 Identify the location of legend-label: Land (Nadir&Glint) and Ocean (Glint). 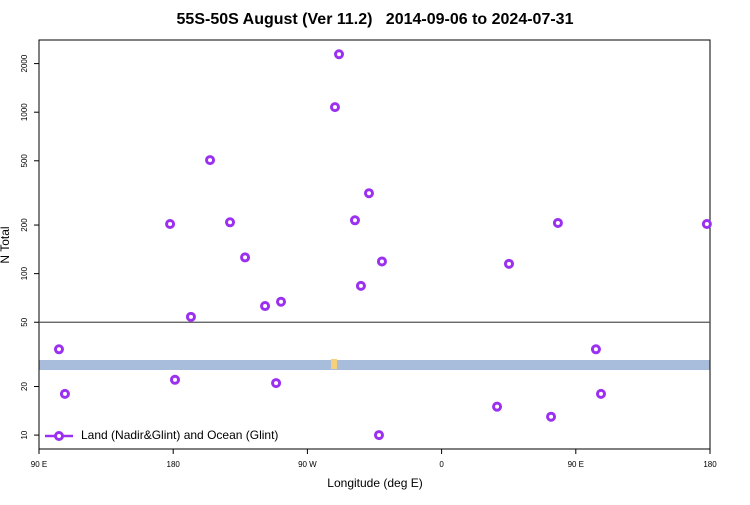
(179, 435).